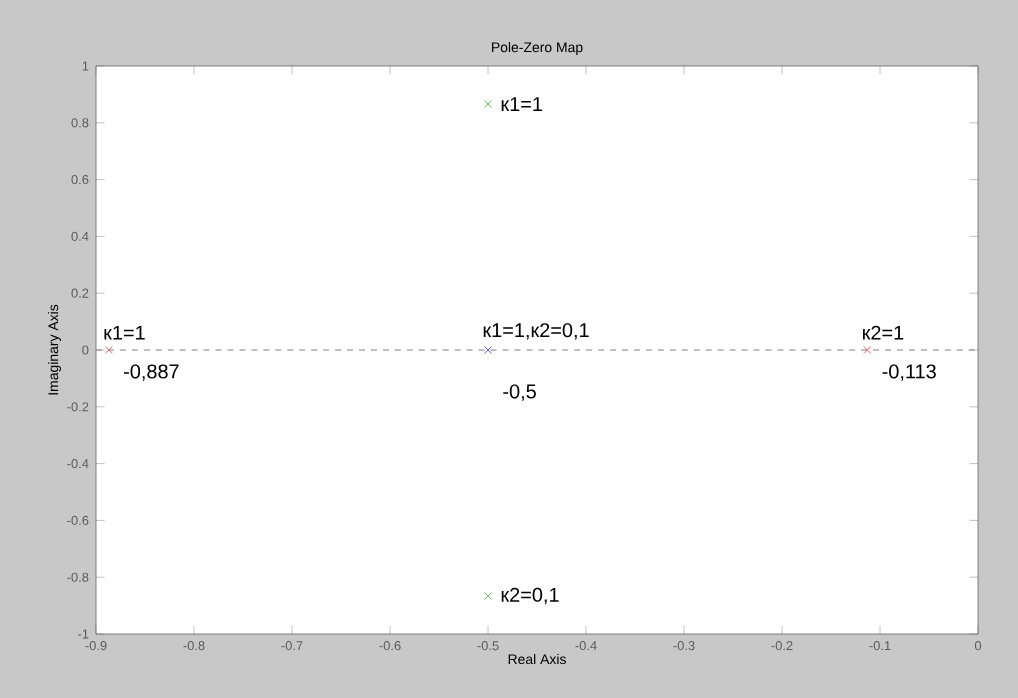 The image size is (1018, 698). Describe the element at coordinates (151, 372) in the screenshot. I see `annotation: -0,887` at that location.